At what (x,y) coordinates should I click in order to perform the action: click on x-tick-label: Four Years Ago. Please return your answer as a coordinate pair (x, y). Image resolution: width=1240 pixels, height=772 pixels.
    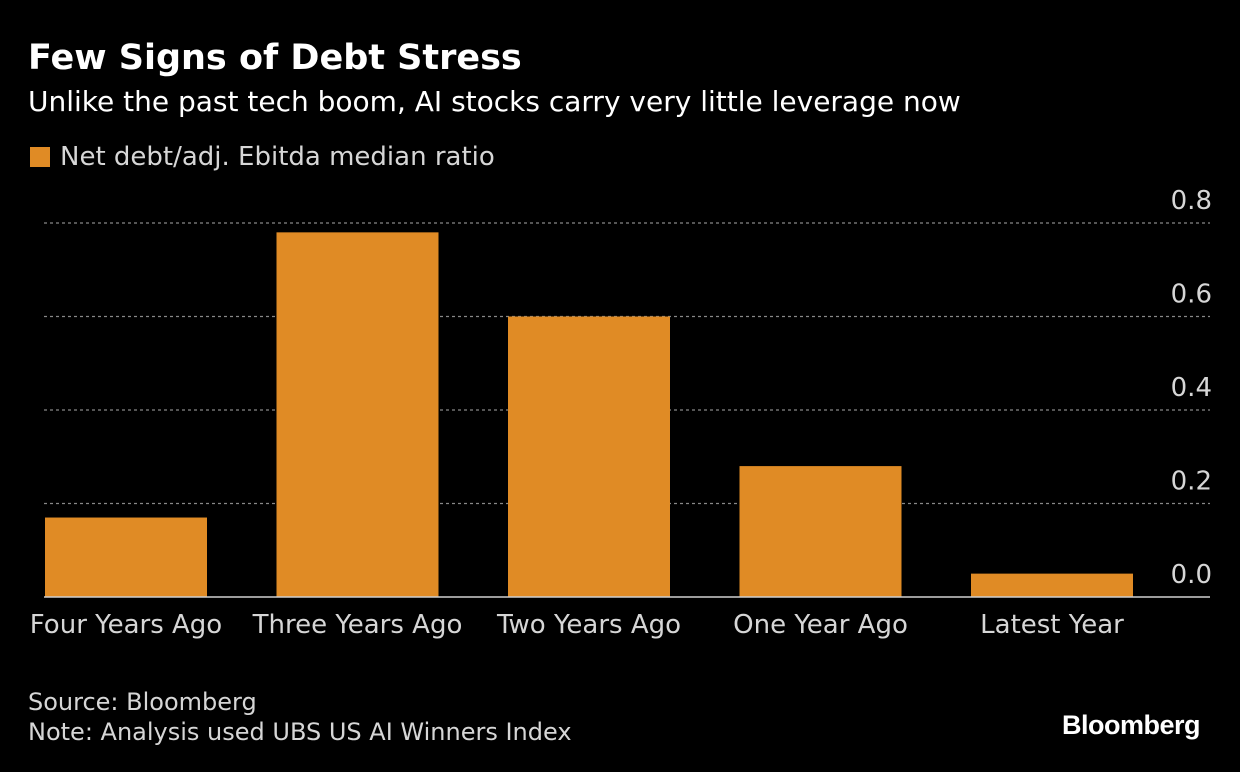
    Looking at the image, I should click on (126, 625).